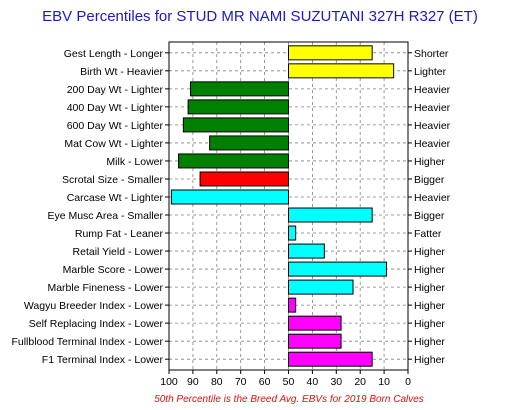 The width and height of the screenshot is (521, 410). Describe the element at coordinates (217, 382) in the screenshot. I see `x-tick-label: 80` at that location.